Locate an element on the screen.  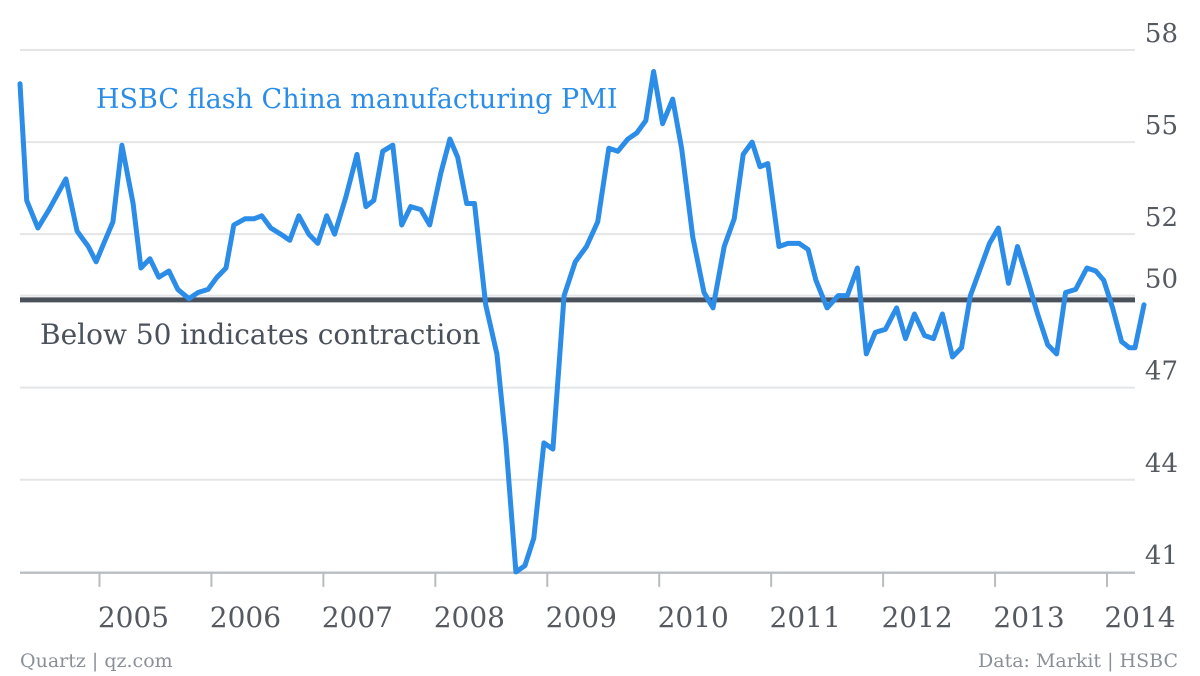
x-tick-label: 2009 is located at coordinates (581, 617).